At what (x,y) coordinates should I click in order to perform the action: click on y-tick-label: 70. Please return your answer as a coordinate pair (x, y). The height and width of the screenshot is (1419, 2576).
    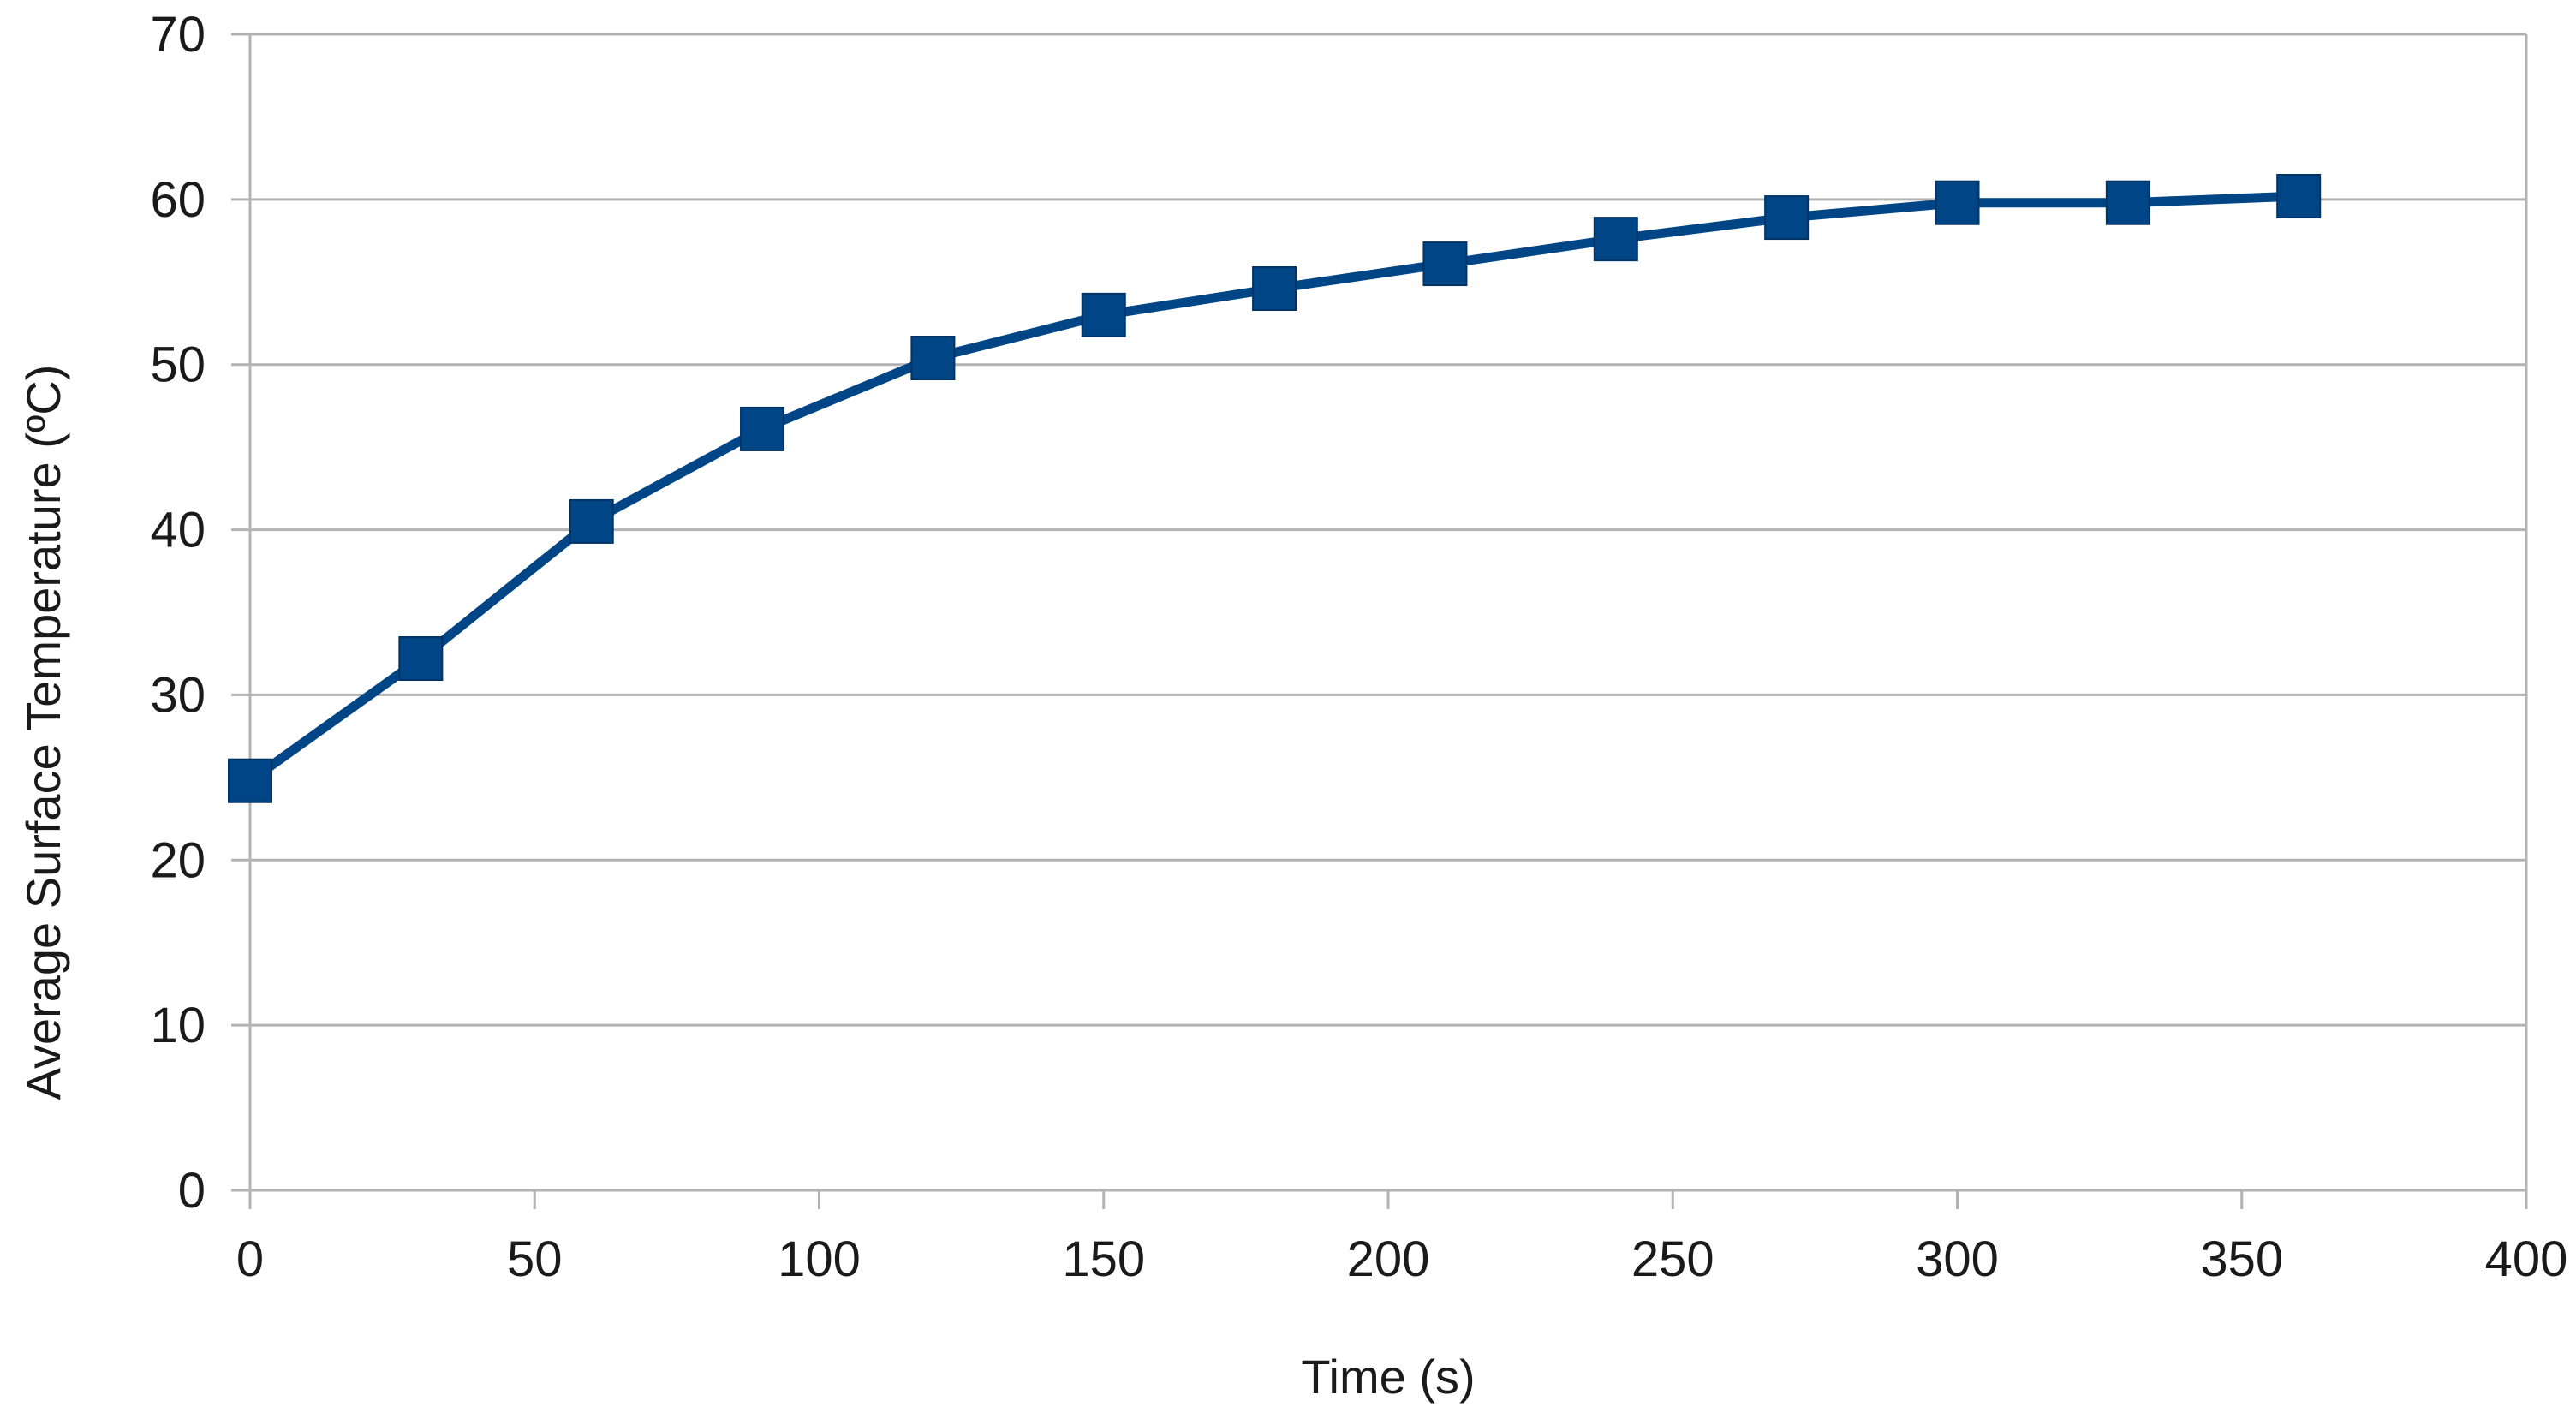
    Looking at the image, I should click on (178, 35).